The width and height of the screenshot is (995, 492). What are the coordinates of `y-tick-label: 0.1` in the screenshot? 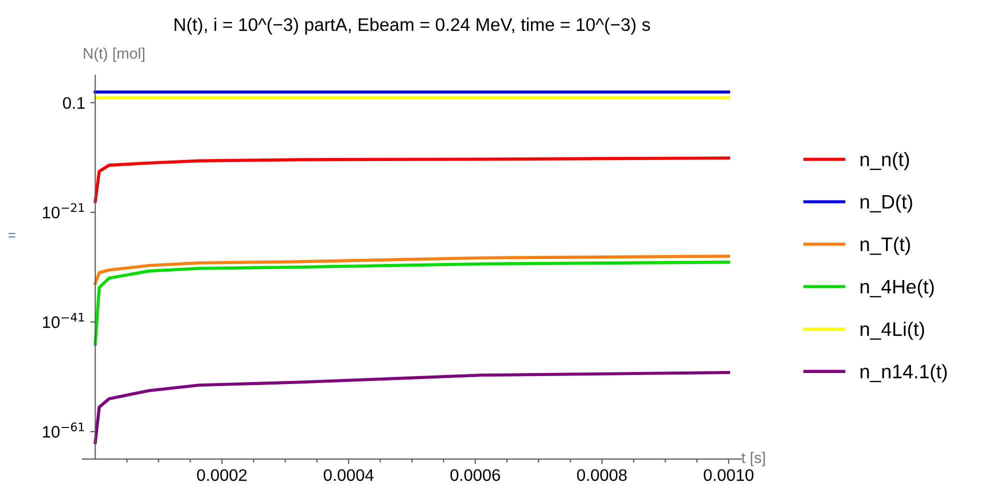 It's located at (74, 103).